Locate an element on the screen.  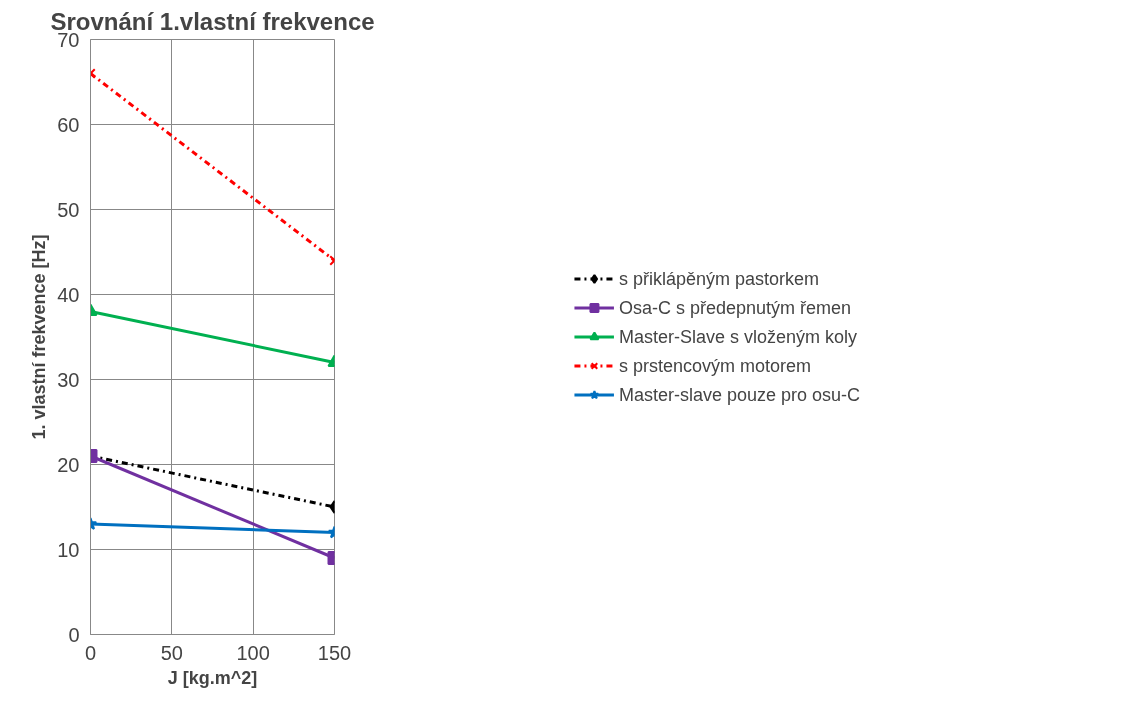
y-tick-label: 20 is located at coordinates (68, 464).